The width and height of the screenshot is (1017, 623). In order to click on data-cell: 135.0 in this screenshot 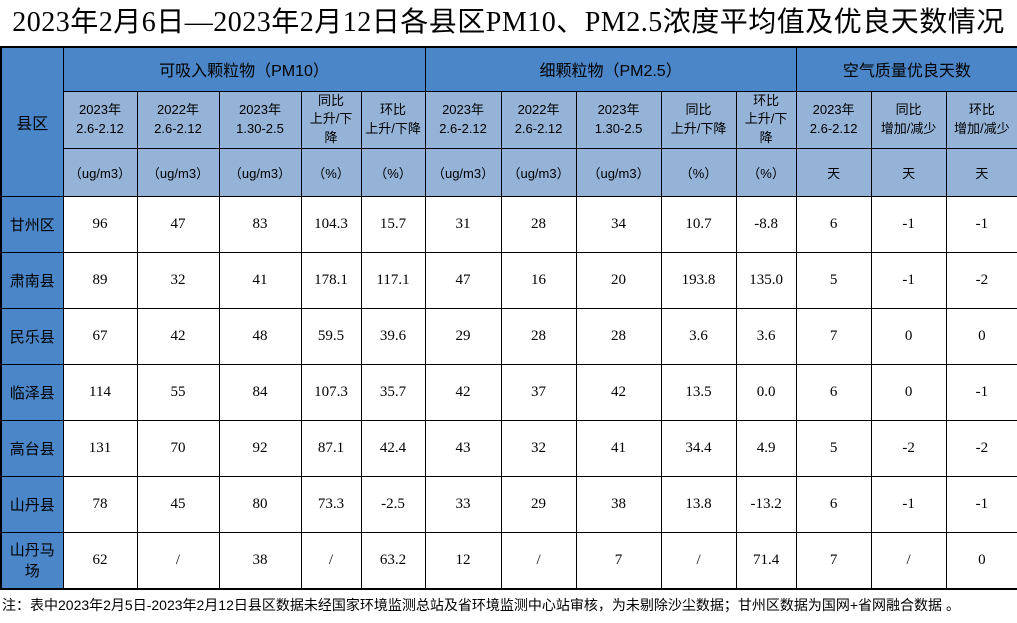, I will do `click(766, 281)`.